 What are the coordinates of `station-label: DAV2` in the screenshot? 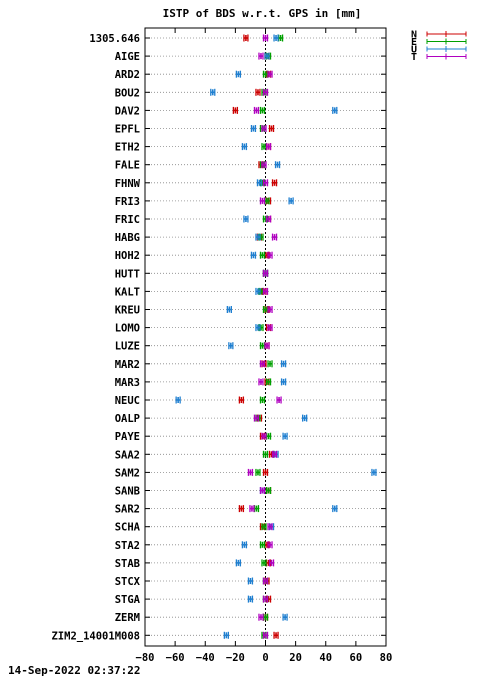 It's located at (127, 111).